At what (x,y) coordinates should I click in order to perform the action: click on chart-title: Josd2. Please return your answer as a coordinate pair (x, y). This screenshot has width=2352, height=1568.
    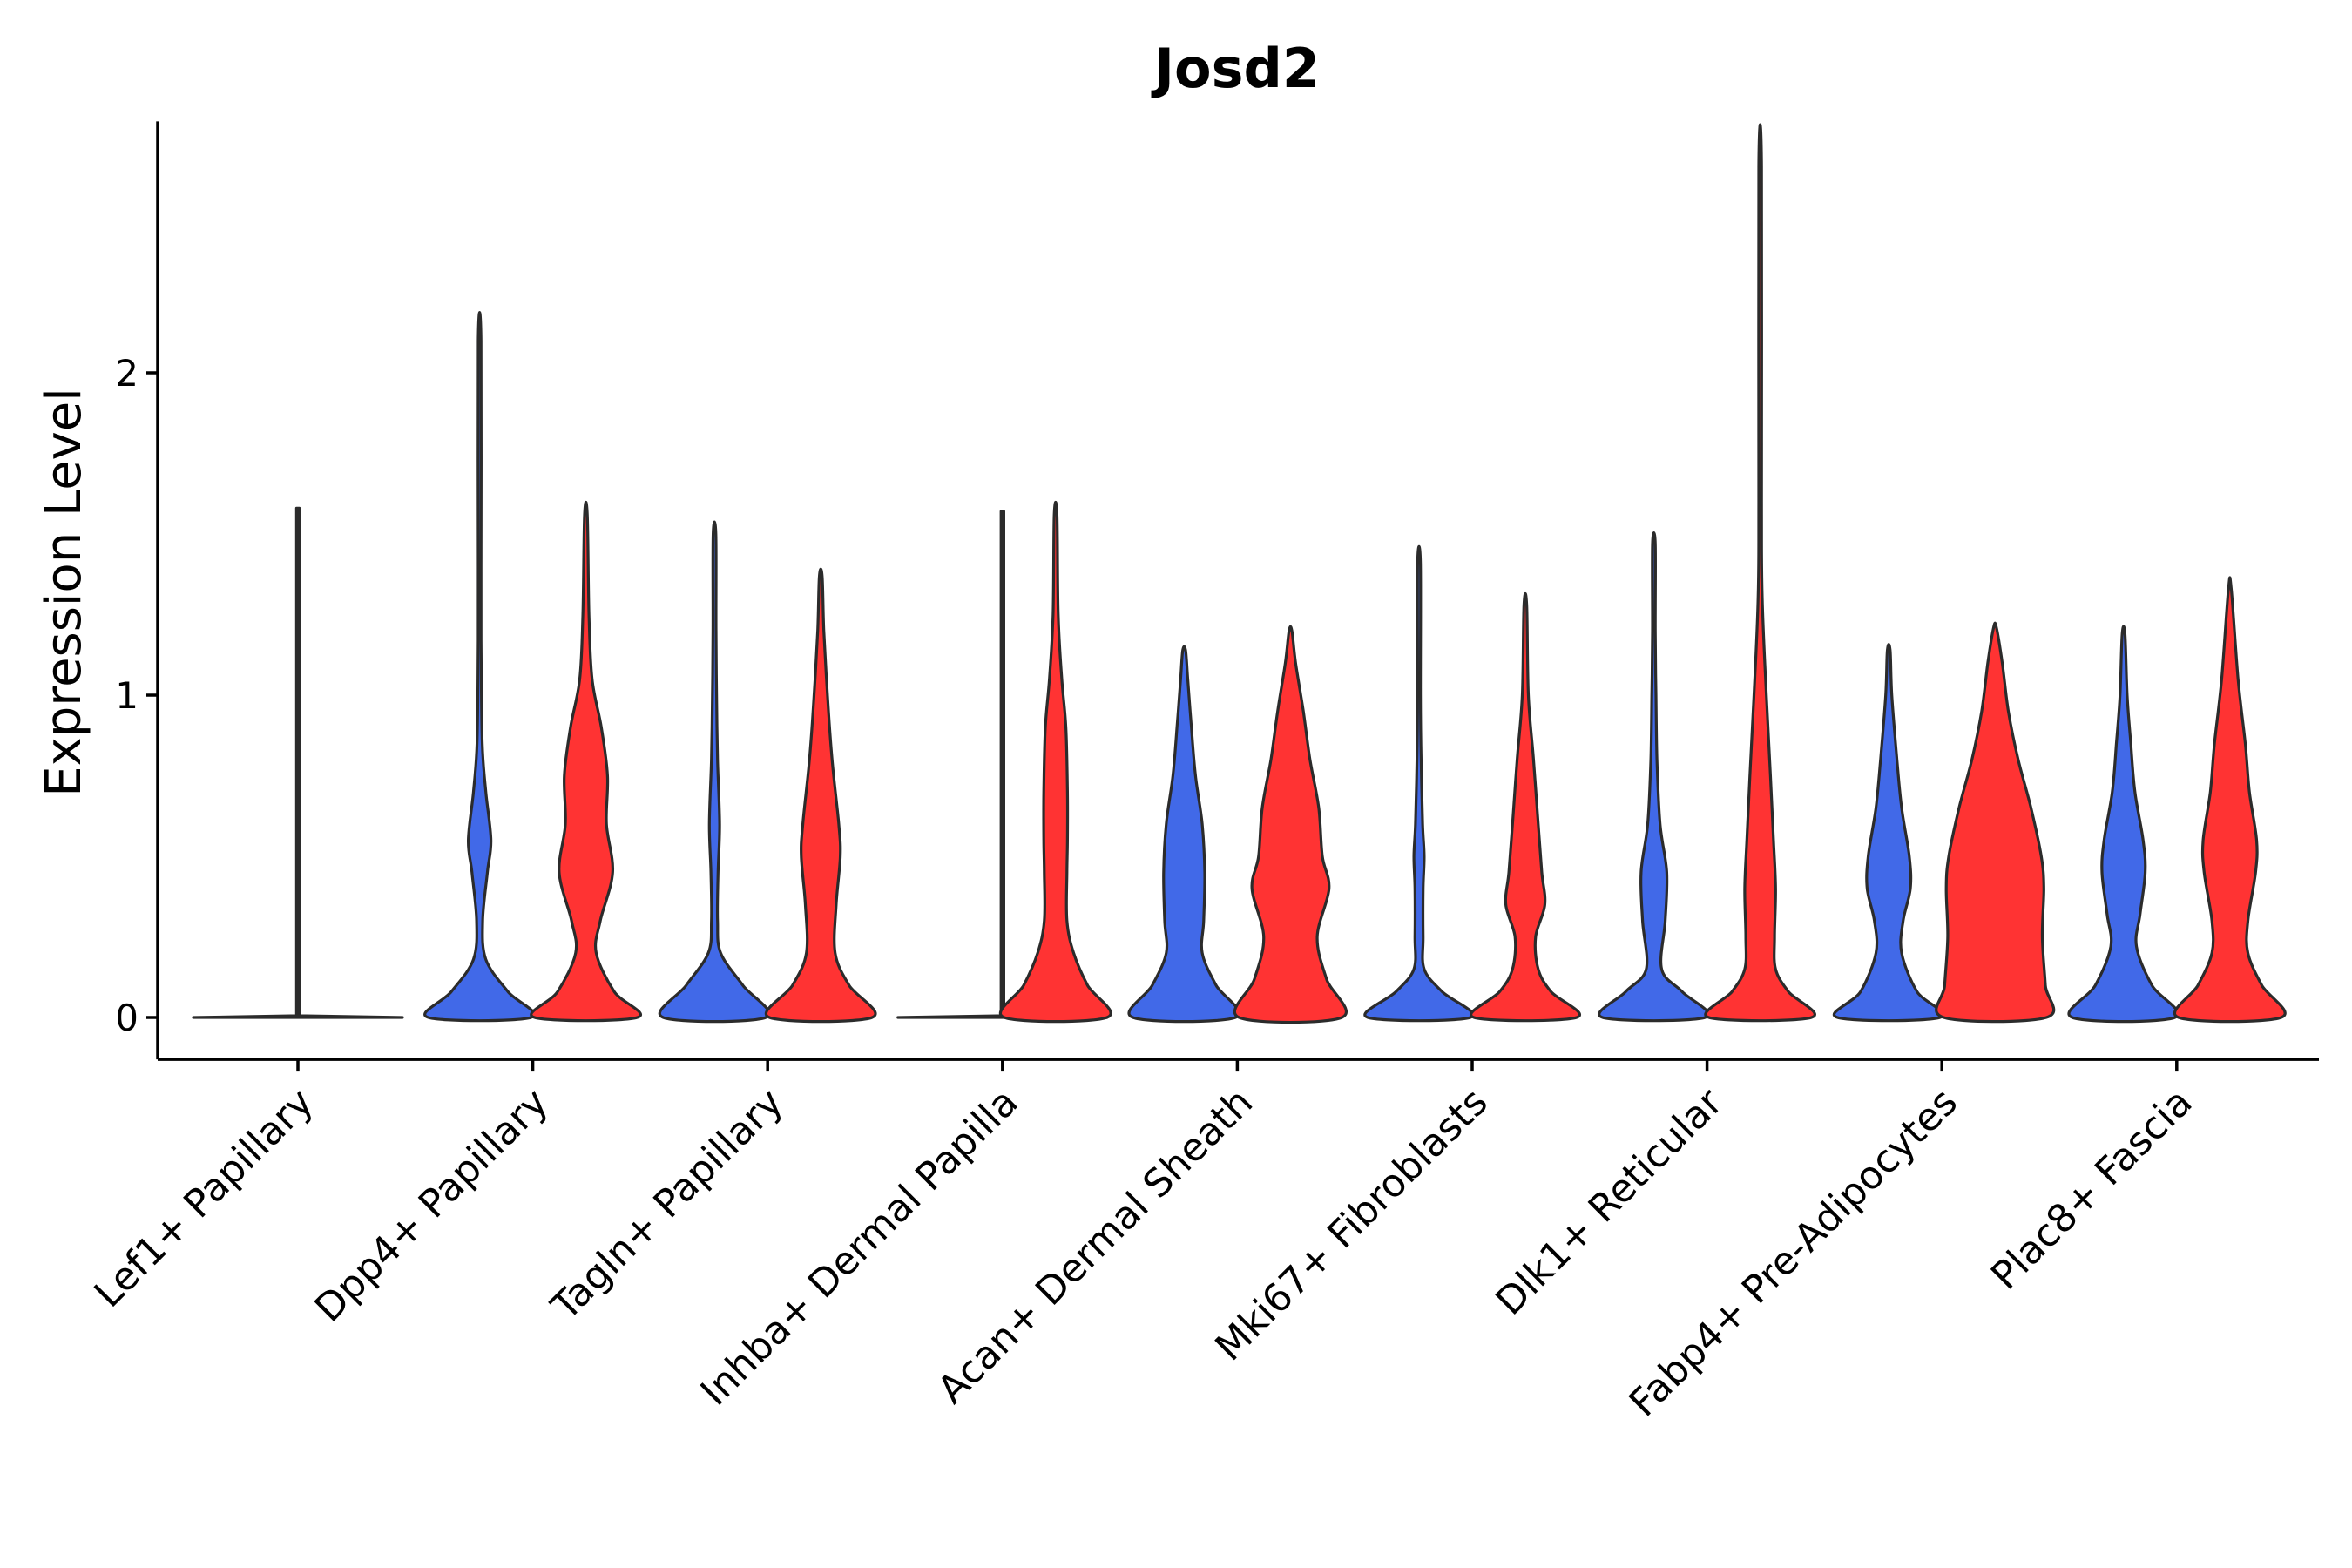
    Looking at the image, I should click on (1235, 68).